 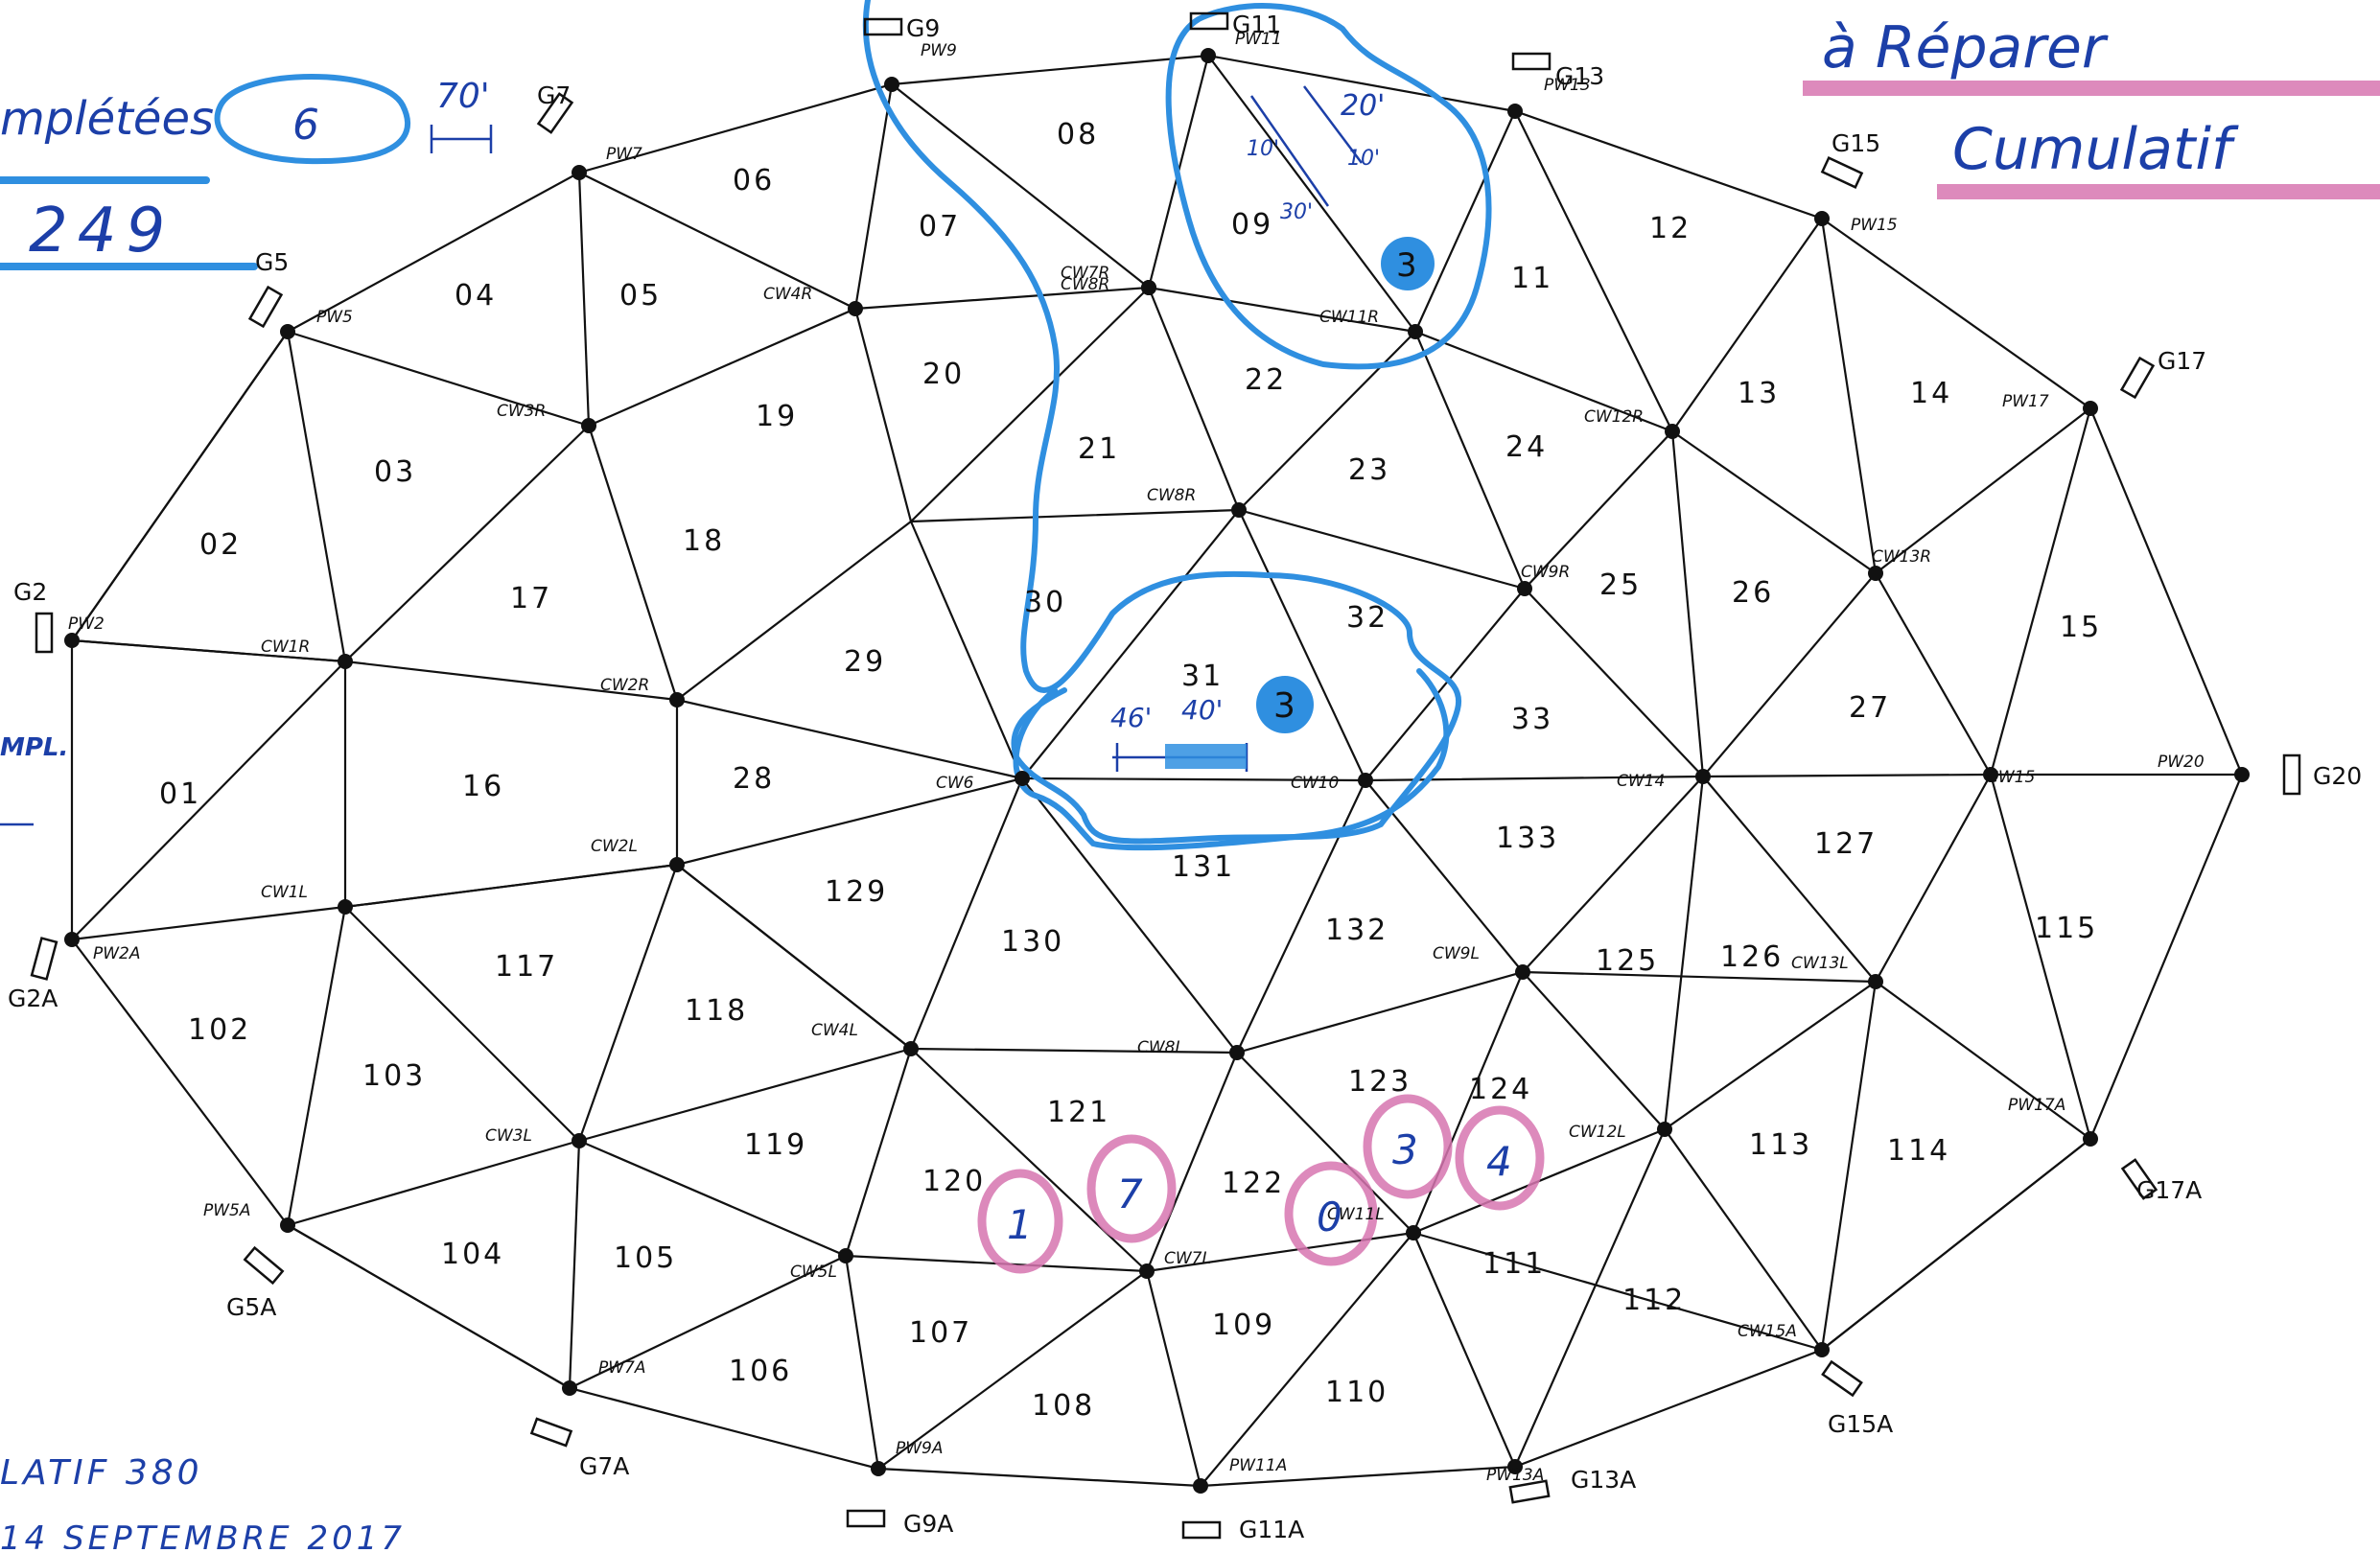 I want to click on zone-label-03: 03, so click(x=395, y=472).